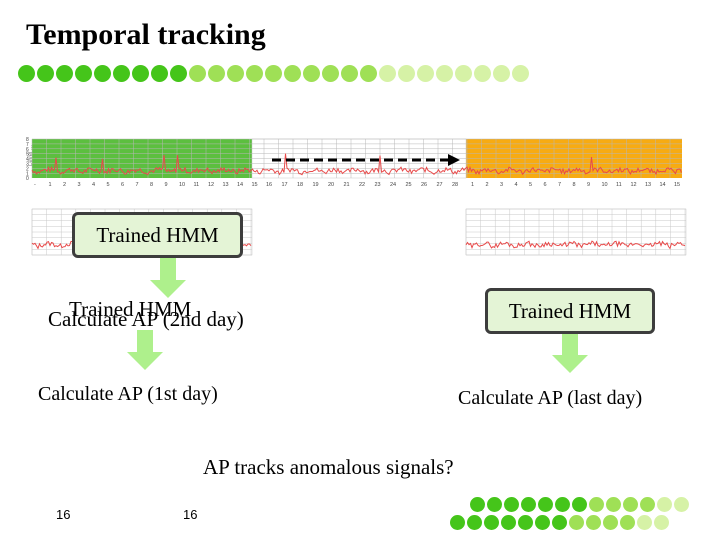 The width and height of the screenshot is (720, 540). Describe the element at coordinates (605, 185) in the screenshot. I see `x-tick-label: 10` at that location.